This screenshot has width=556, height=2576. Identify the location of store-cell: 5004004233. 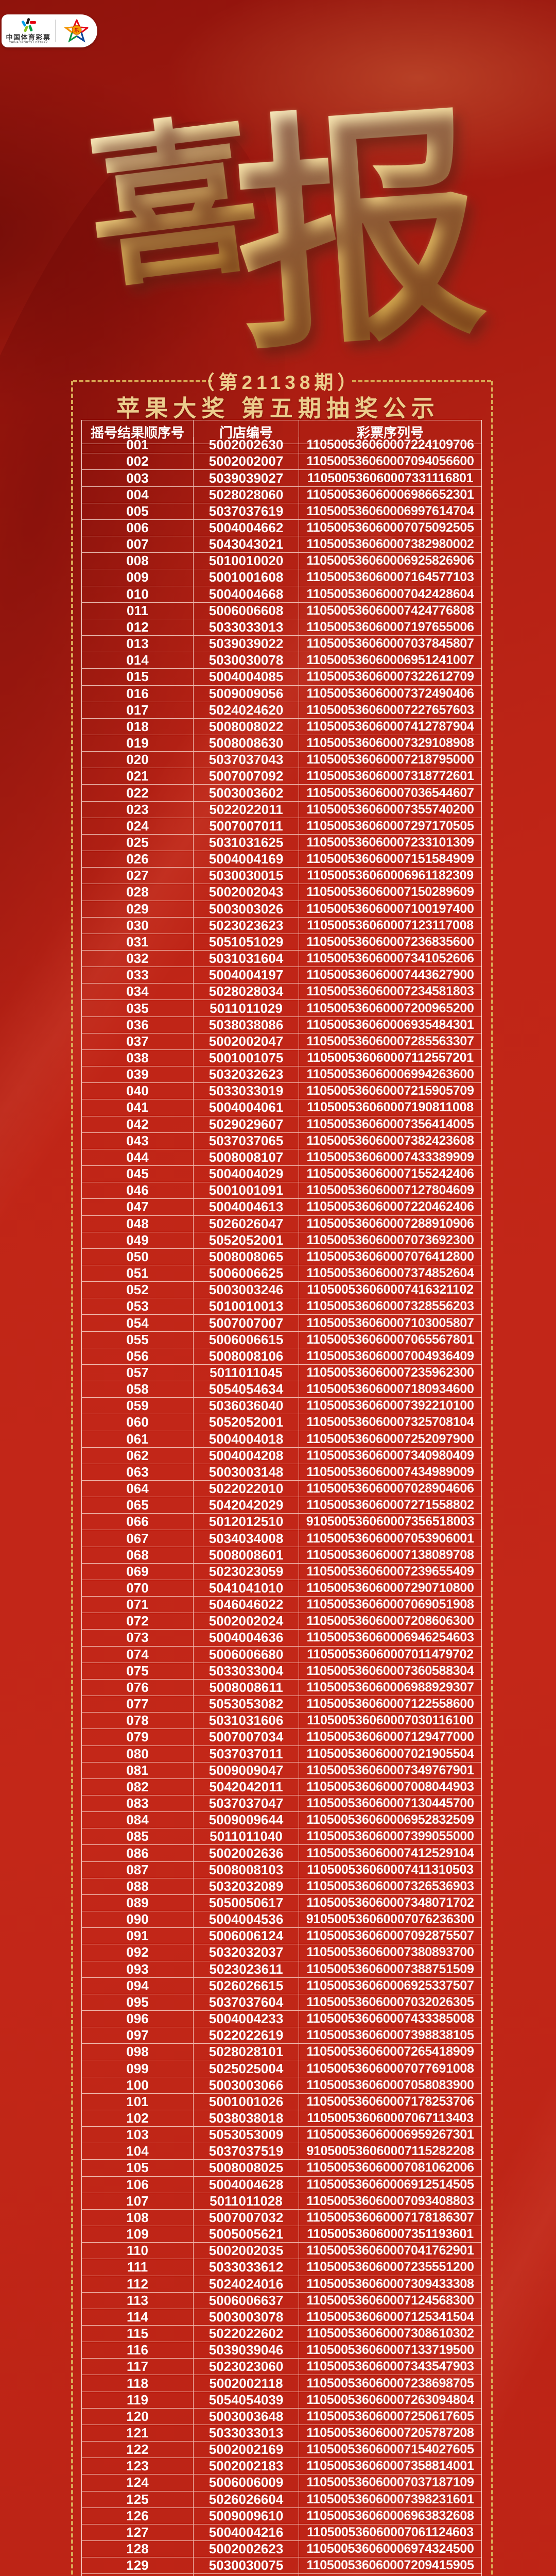
(246, 2020).